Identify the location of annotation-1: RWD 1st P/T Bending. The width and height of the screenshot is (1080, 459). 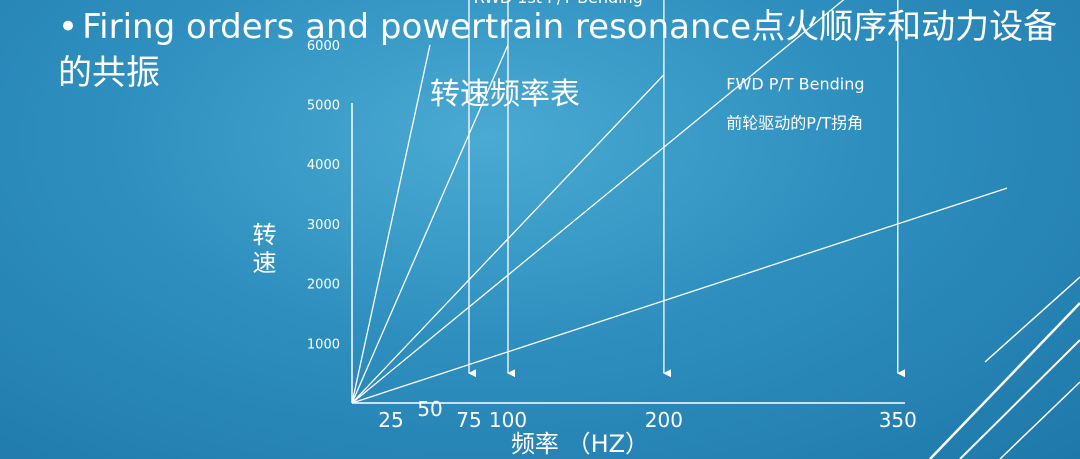
(558, 3).